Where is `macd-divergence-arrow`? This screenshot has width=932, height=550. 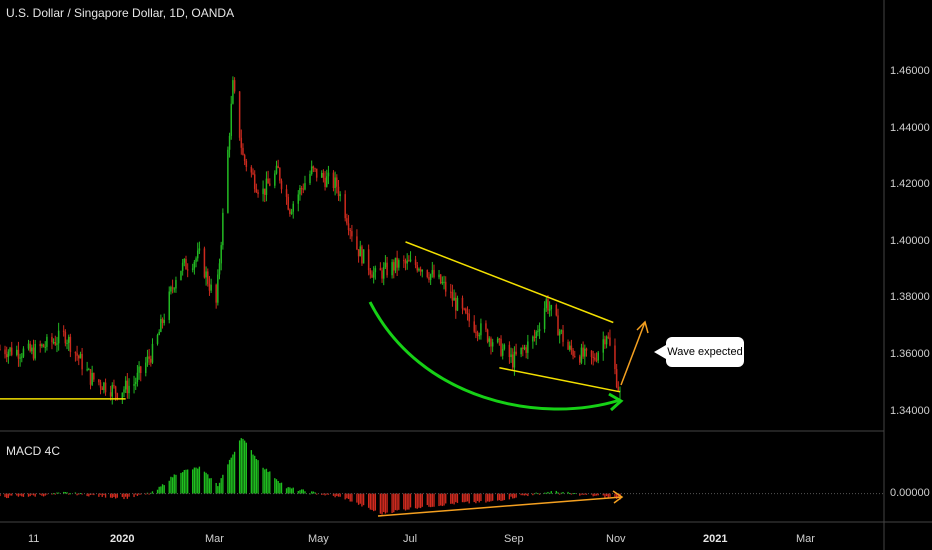
macd-divergence-arrow is located at coordinates (500, 506).